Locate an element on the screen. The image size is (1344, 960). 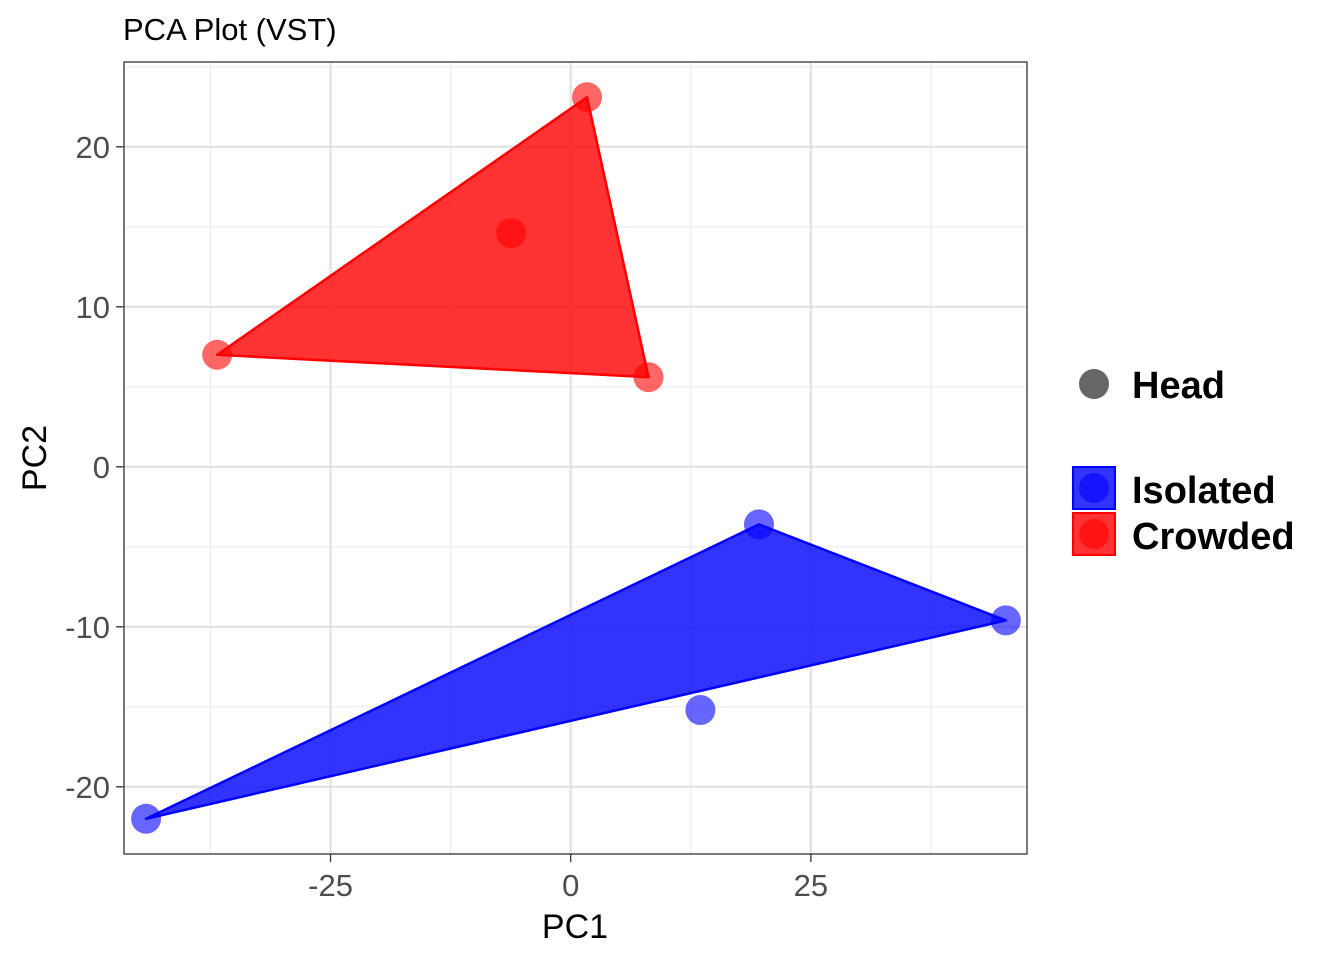
legend-label-crowded: Crowded is located at coordinates (1213, 537).